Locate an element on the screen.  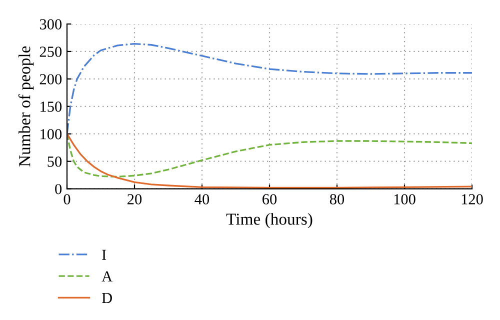
x-tick-label: 40 is located at coordinates (202, 199).